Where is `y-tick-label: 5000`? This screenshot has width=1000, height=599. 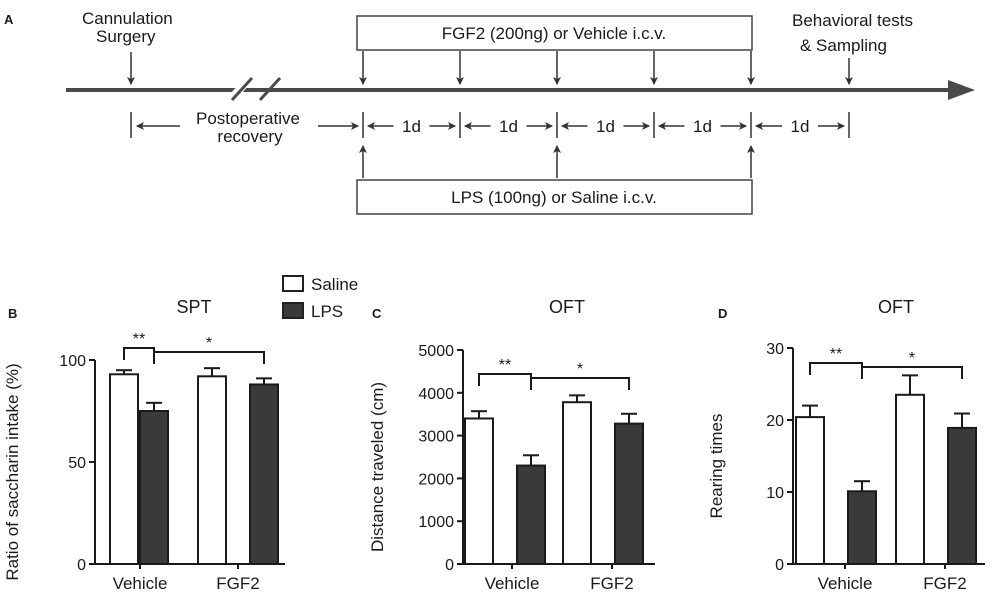 y-tick-label: 5000 is located at coordinates (436, 351).